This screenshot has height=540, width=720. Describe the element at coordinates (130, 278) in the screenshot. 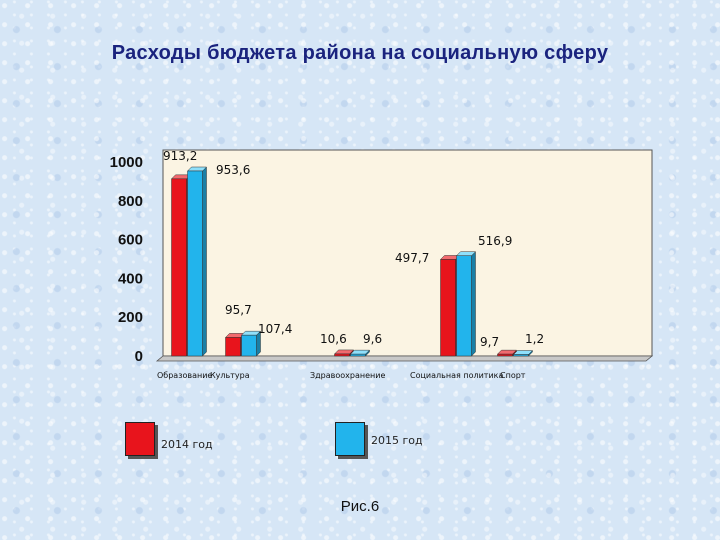

I see `y-tick-label: 400` at that location.